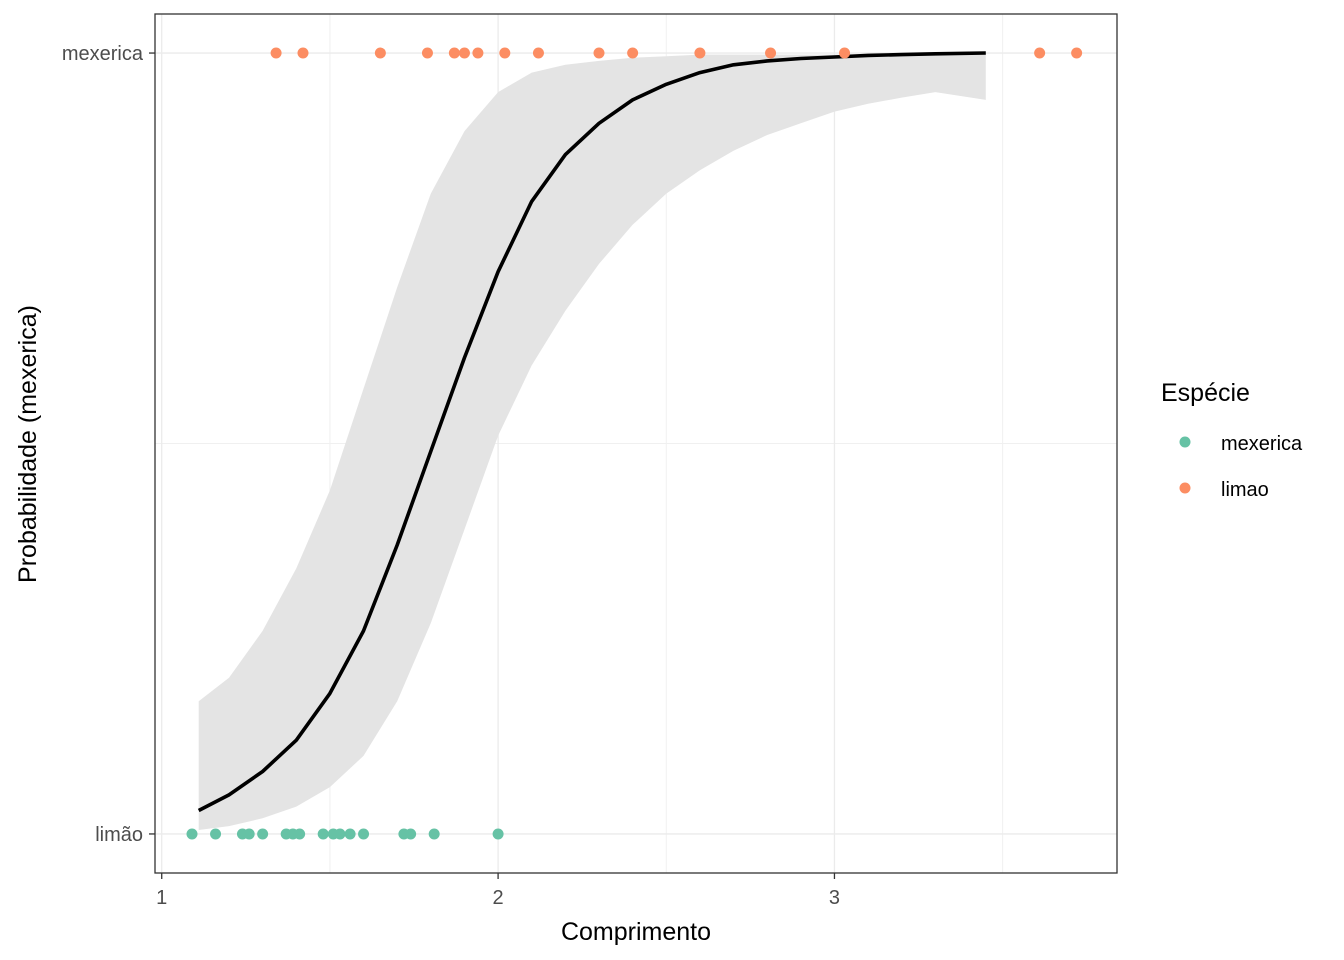  What do you see at coordinates (161, 898) in the screenshot?
I see `x-tick-label: 1` at bounding box center [161, 898].